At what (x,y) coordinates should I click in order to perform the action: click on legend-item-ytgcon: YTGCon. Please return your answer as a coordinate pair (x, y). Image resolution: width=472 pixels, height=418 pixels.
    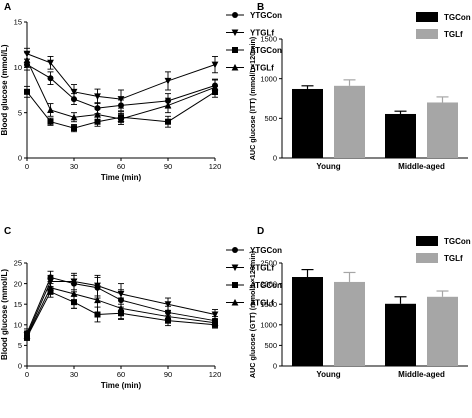
    Looking at the image, I should click on (254, 15).